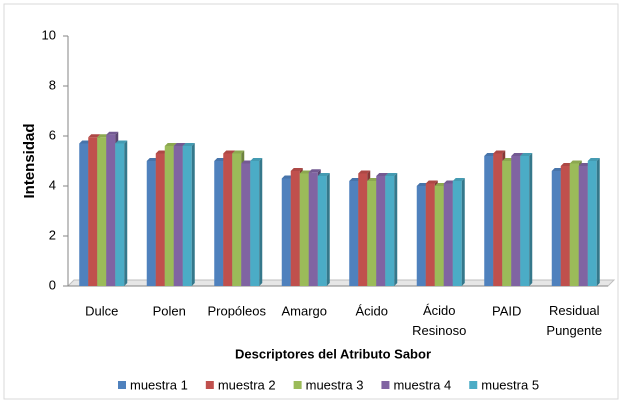 The width and height of the screenshot is (624, 403). What do you see at coordinates (52, 284) in the screenshot?
I see `y-tick-label: 0` at bounding box center [52, 284].